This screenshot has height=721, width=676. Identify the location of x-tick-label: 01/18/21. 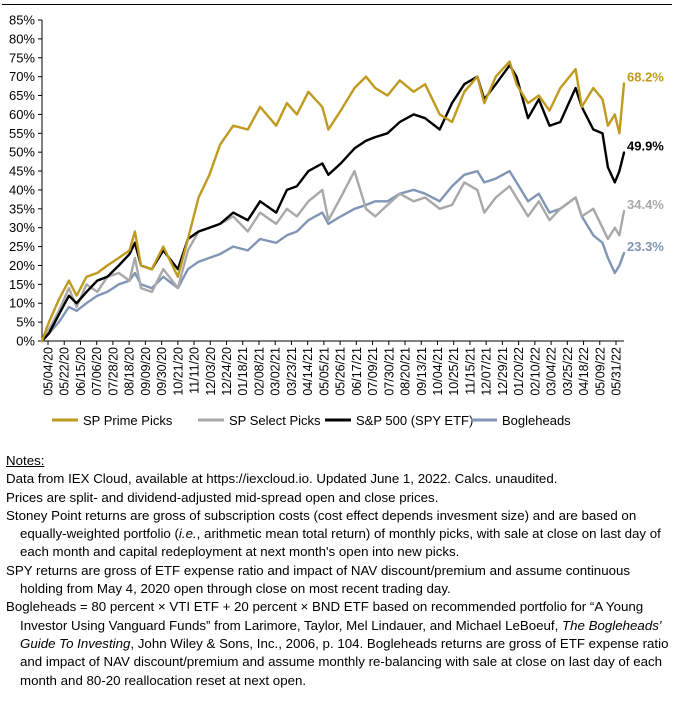
(243, 371).